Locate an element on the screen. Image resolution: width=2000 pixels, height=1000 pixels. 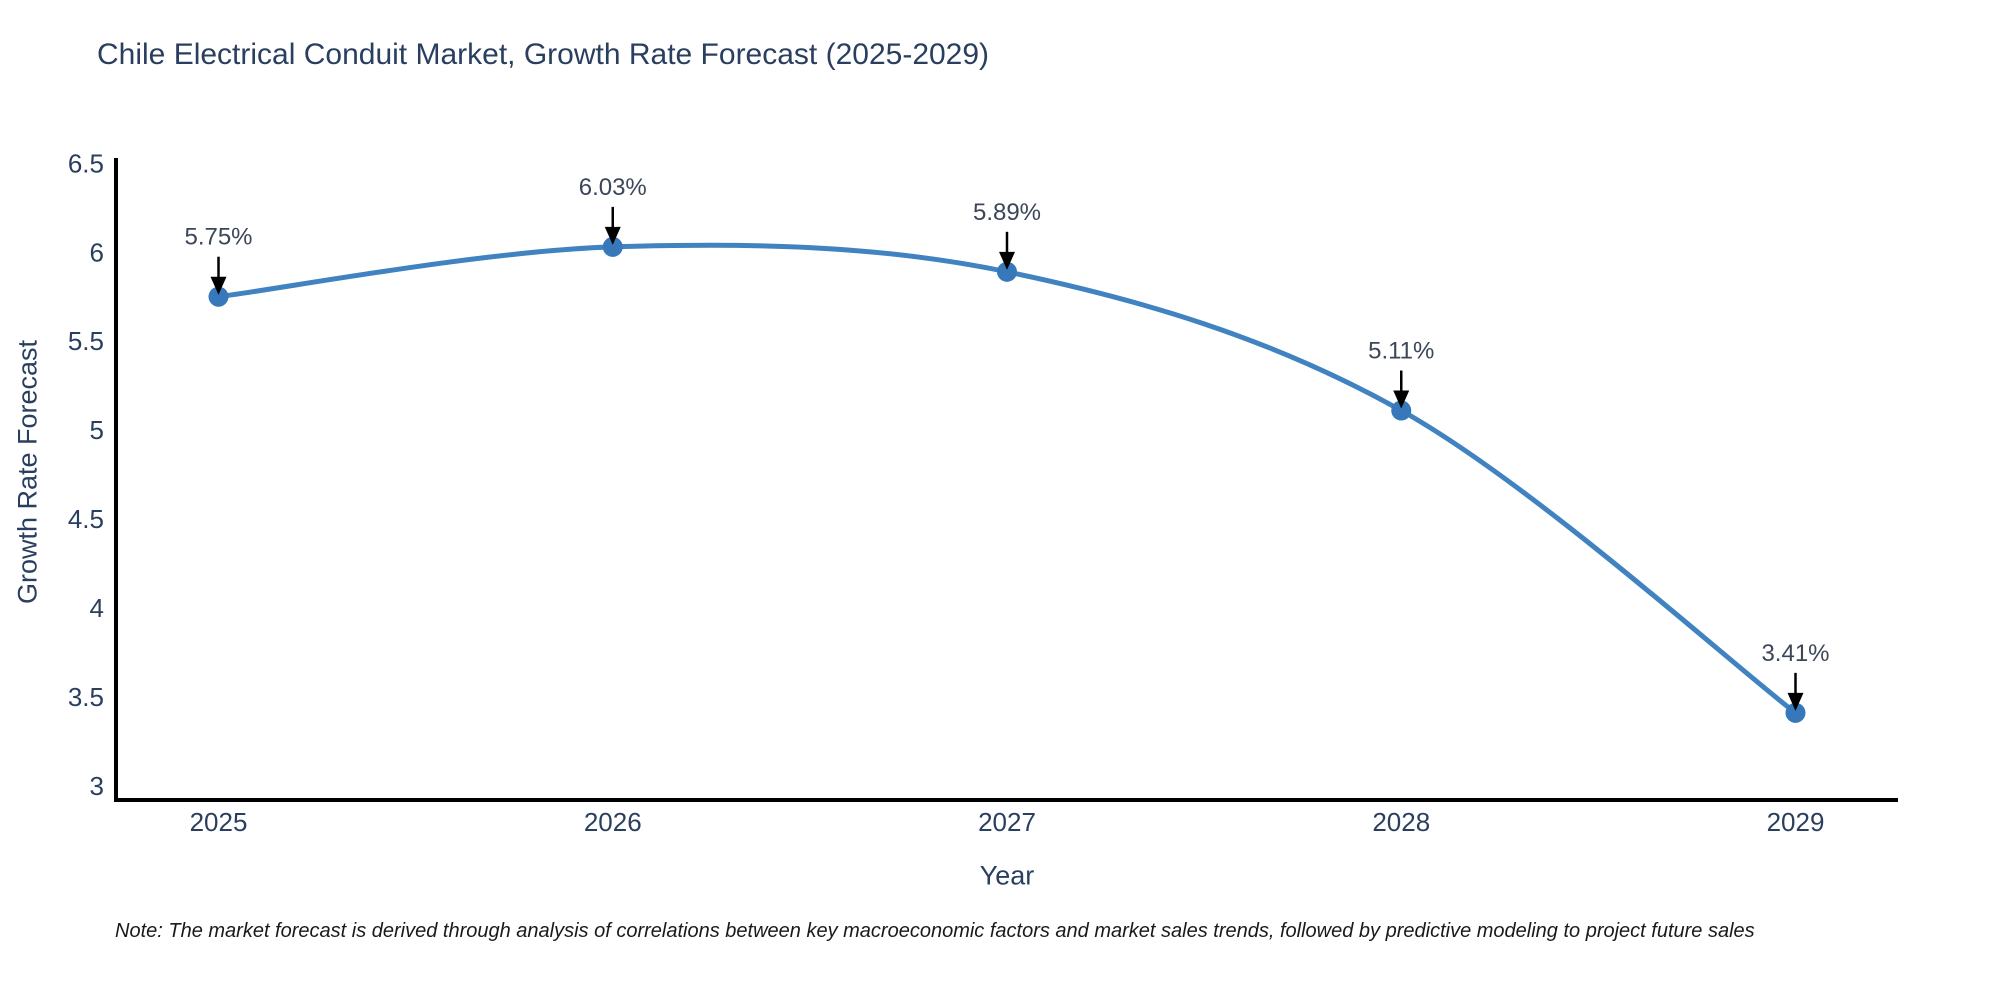
y-tick-label: 5 is located at coordinates (97, 430).